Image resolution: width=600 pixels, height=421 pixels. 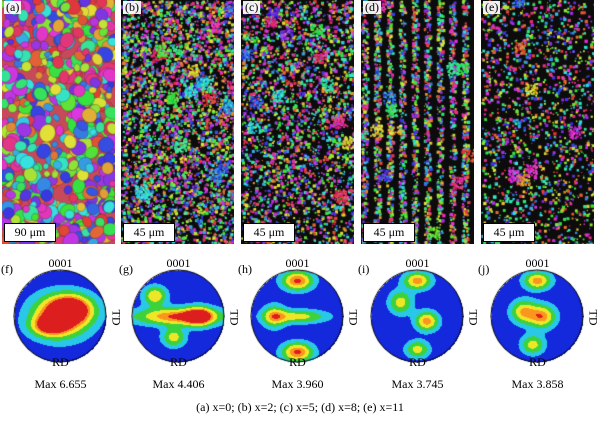 I want to click on ebsd-map-a: (a) 90 μm, so click(x=58, y=122).